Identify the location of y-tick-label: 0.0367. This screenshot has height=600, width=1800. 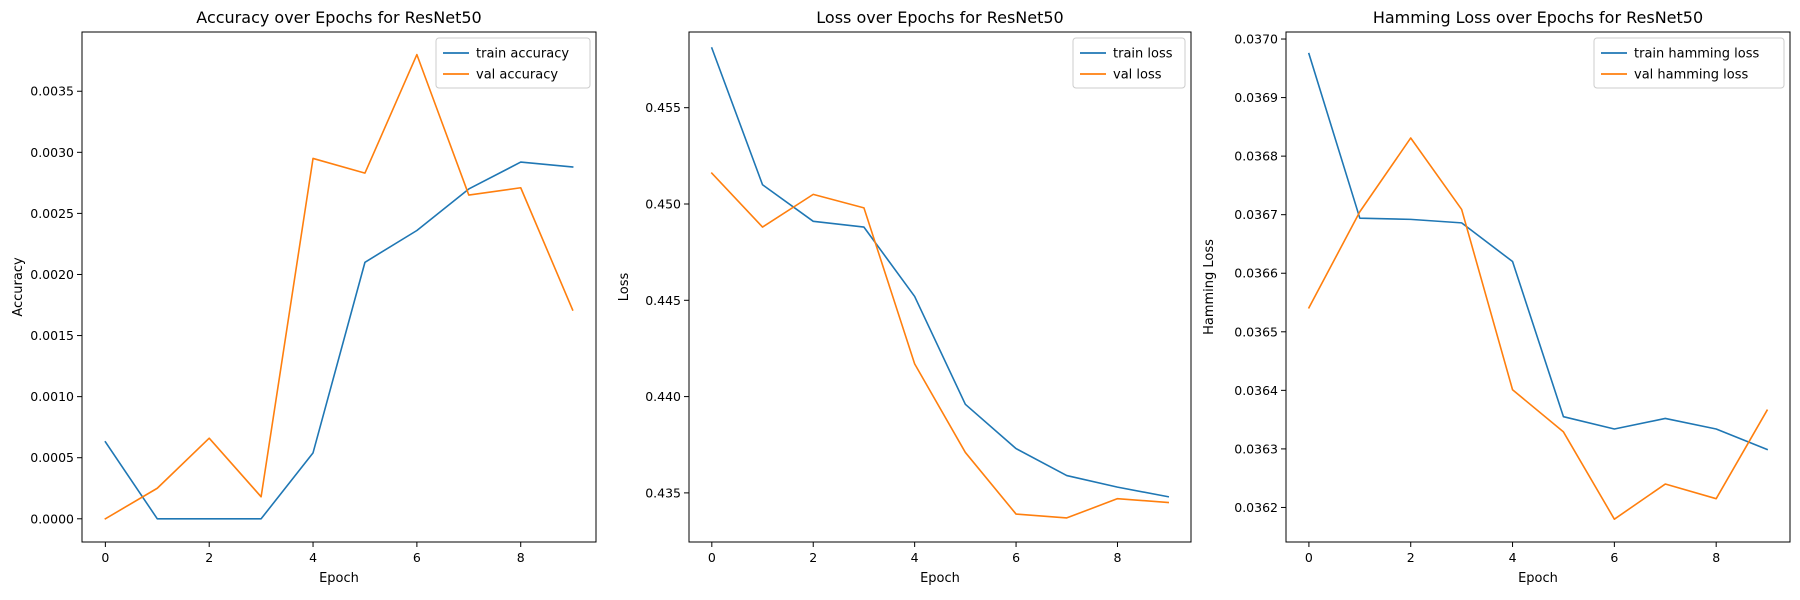
(1256, 214).